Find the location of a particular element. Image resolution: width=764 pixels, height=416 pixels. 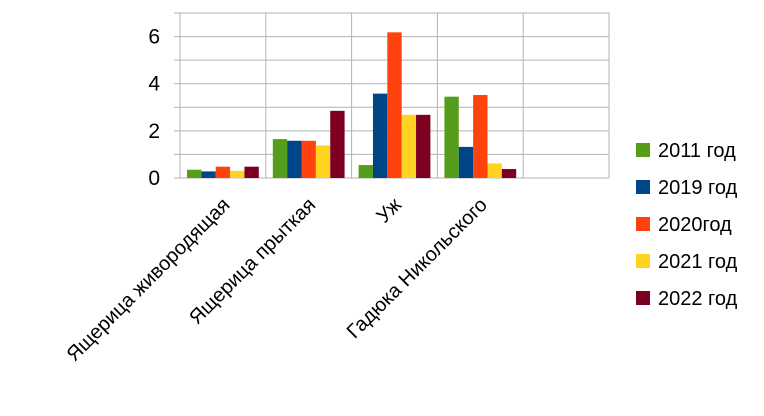

legend-label: 2021 год is located at coordinates (698, 262).